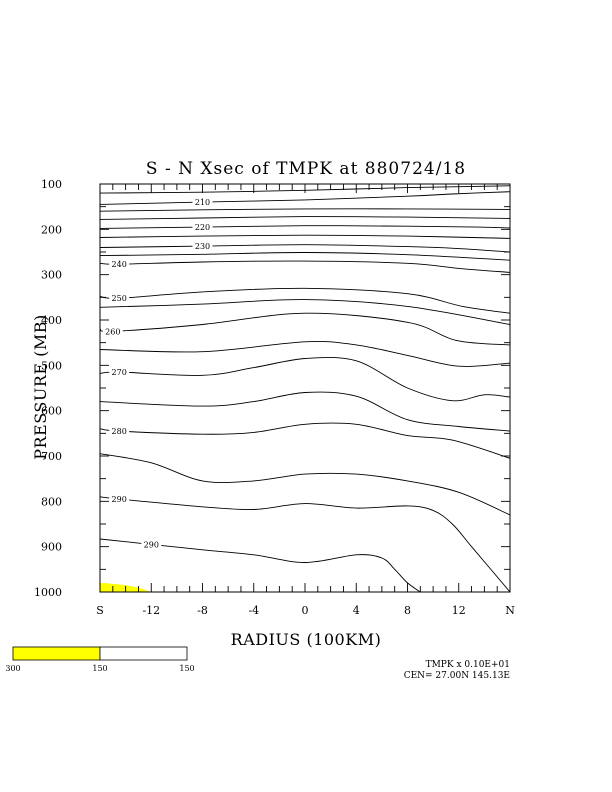 The width and height of the screenshot is (612, 792). What do you see at coordinates (51, 365) in the screenshot?
I see `y-tick-label: 500` at bounding box center [51, 365].